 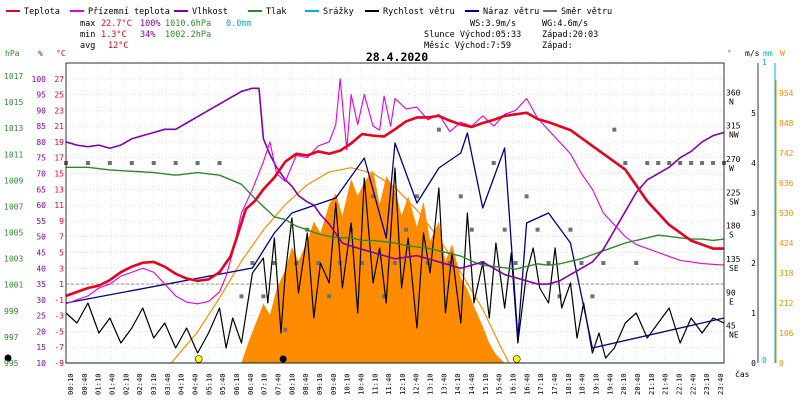 I want to click on x-tick-label: 10:10, so click(x=347, y=384).